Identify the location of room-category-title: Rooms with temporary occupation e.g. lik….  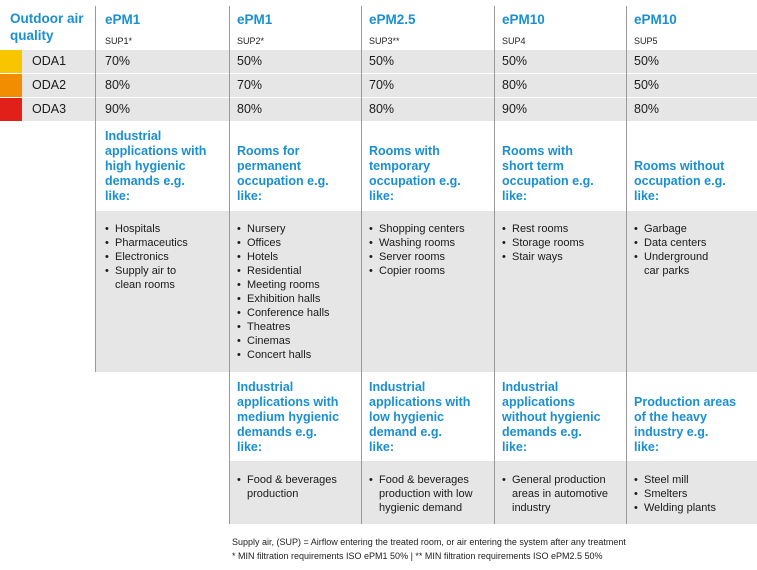
(415, 174).